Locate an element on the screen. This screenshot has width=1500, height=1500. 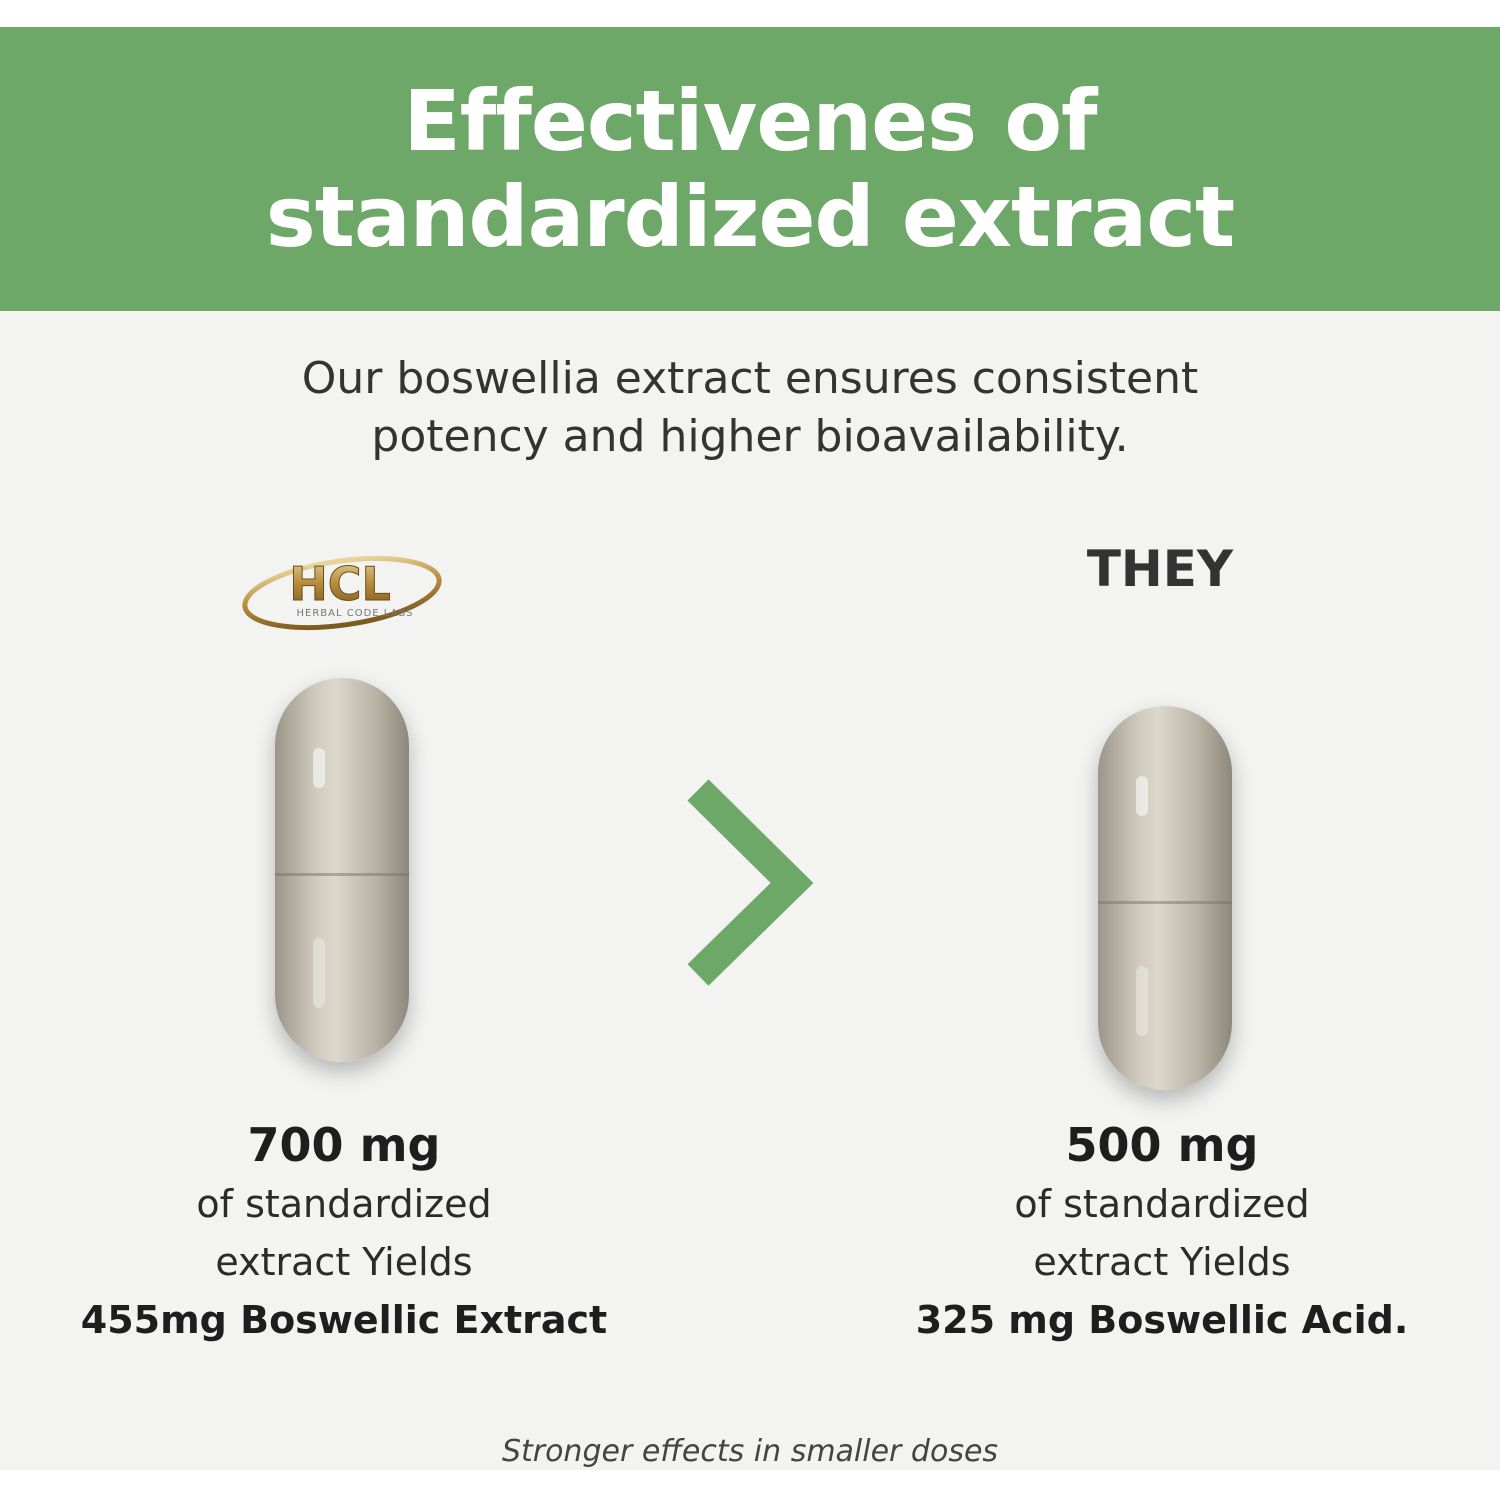
svg-text: HERBAL CODE LABS is located at coordinates (355, 613).